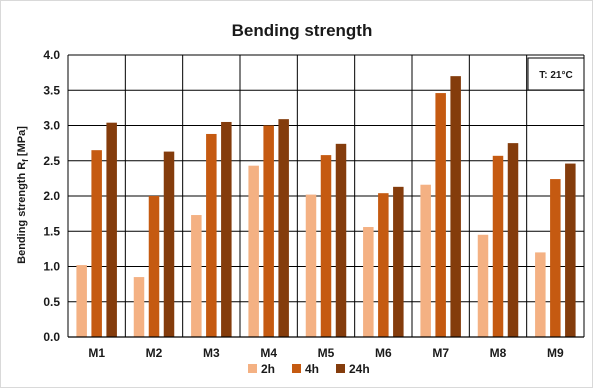 The image size is (593, 388). I want to click on x-tick-label: M6, so click(383, 353).